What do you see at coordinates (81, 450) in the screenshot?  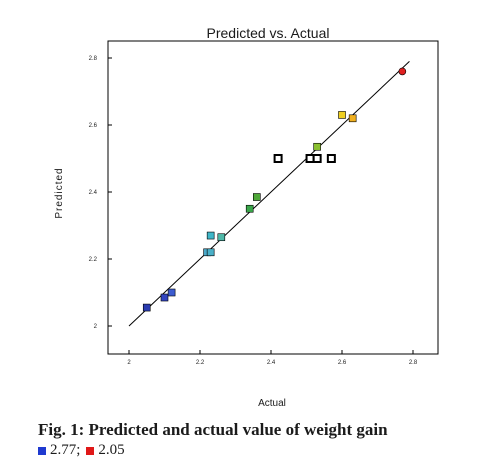 I see `legend: 2.77; 2.05` at bounding box center [81, 450].